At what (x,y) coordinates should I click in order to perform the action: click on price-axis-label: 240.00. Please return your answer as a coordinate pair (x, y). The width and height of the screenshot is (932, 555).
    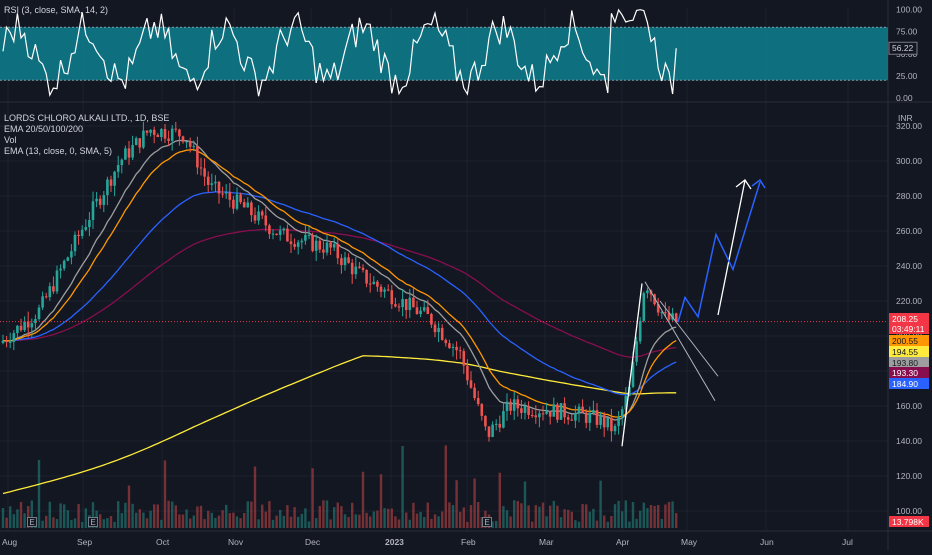
    Looking at the image, I should click on (909, 266).